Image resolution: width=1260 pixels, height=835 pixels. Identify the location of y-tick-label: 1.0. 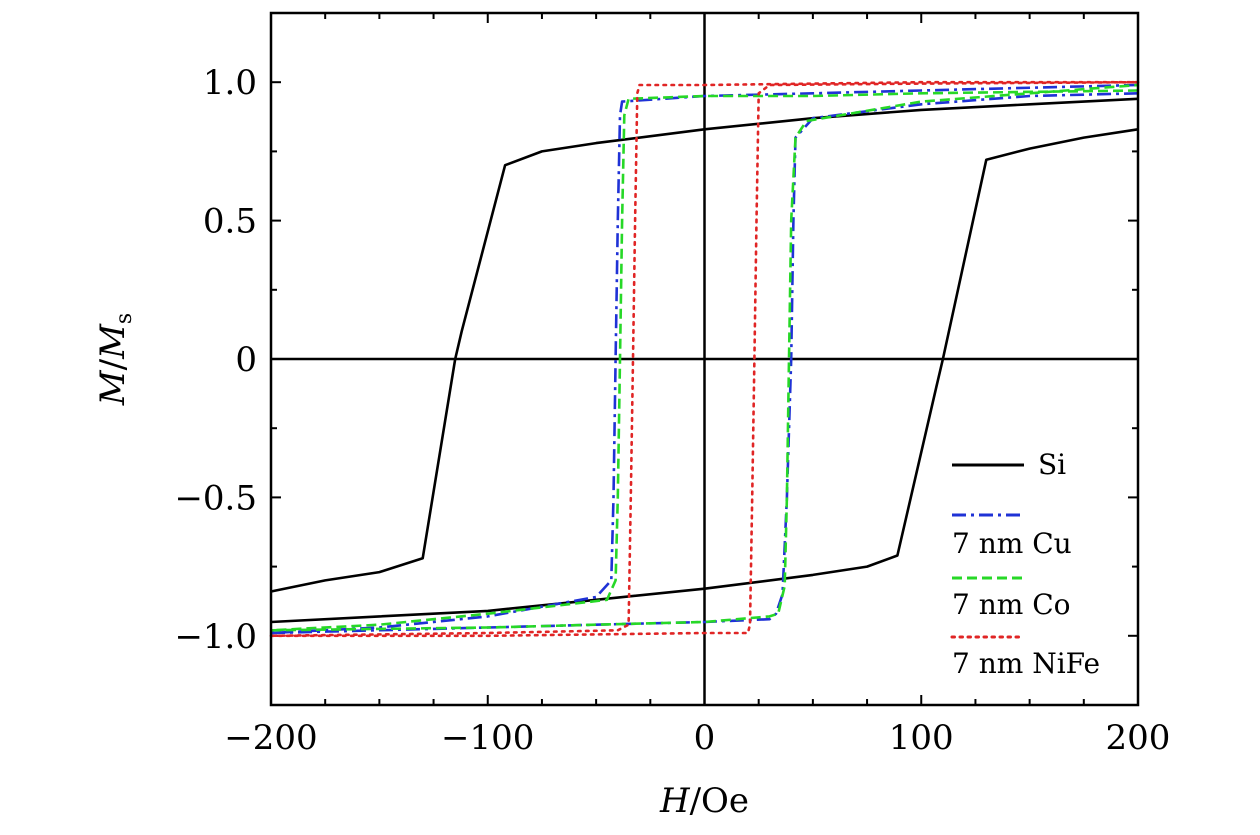
(230, 83).